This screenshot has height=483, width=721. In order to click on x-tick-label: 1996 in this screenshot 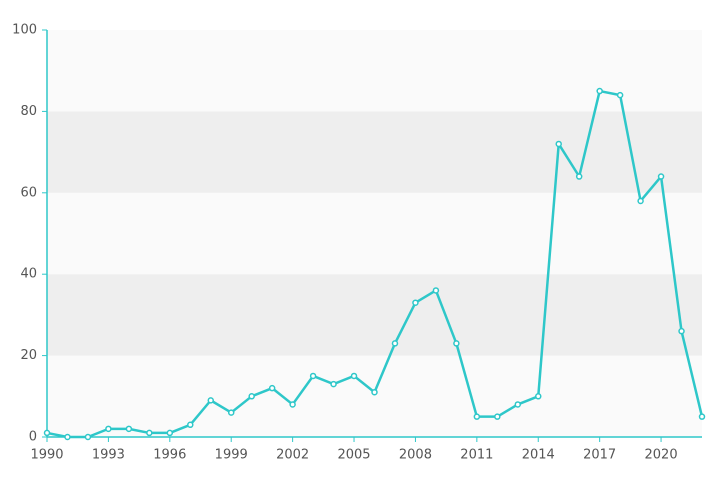, I will do `click(169, 455)`.